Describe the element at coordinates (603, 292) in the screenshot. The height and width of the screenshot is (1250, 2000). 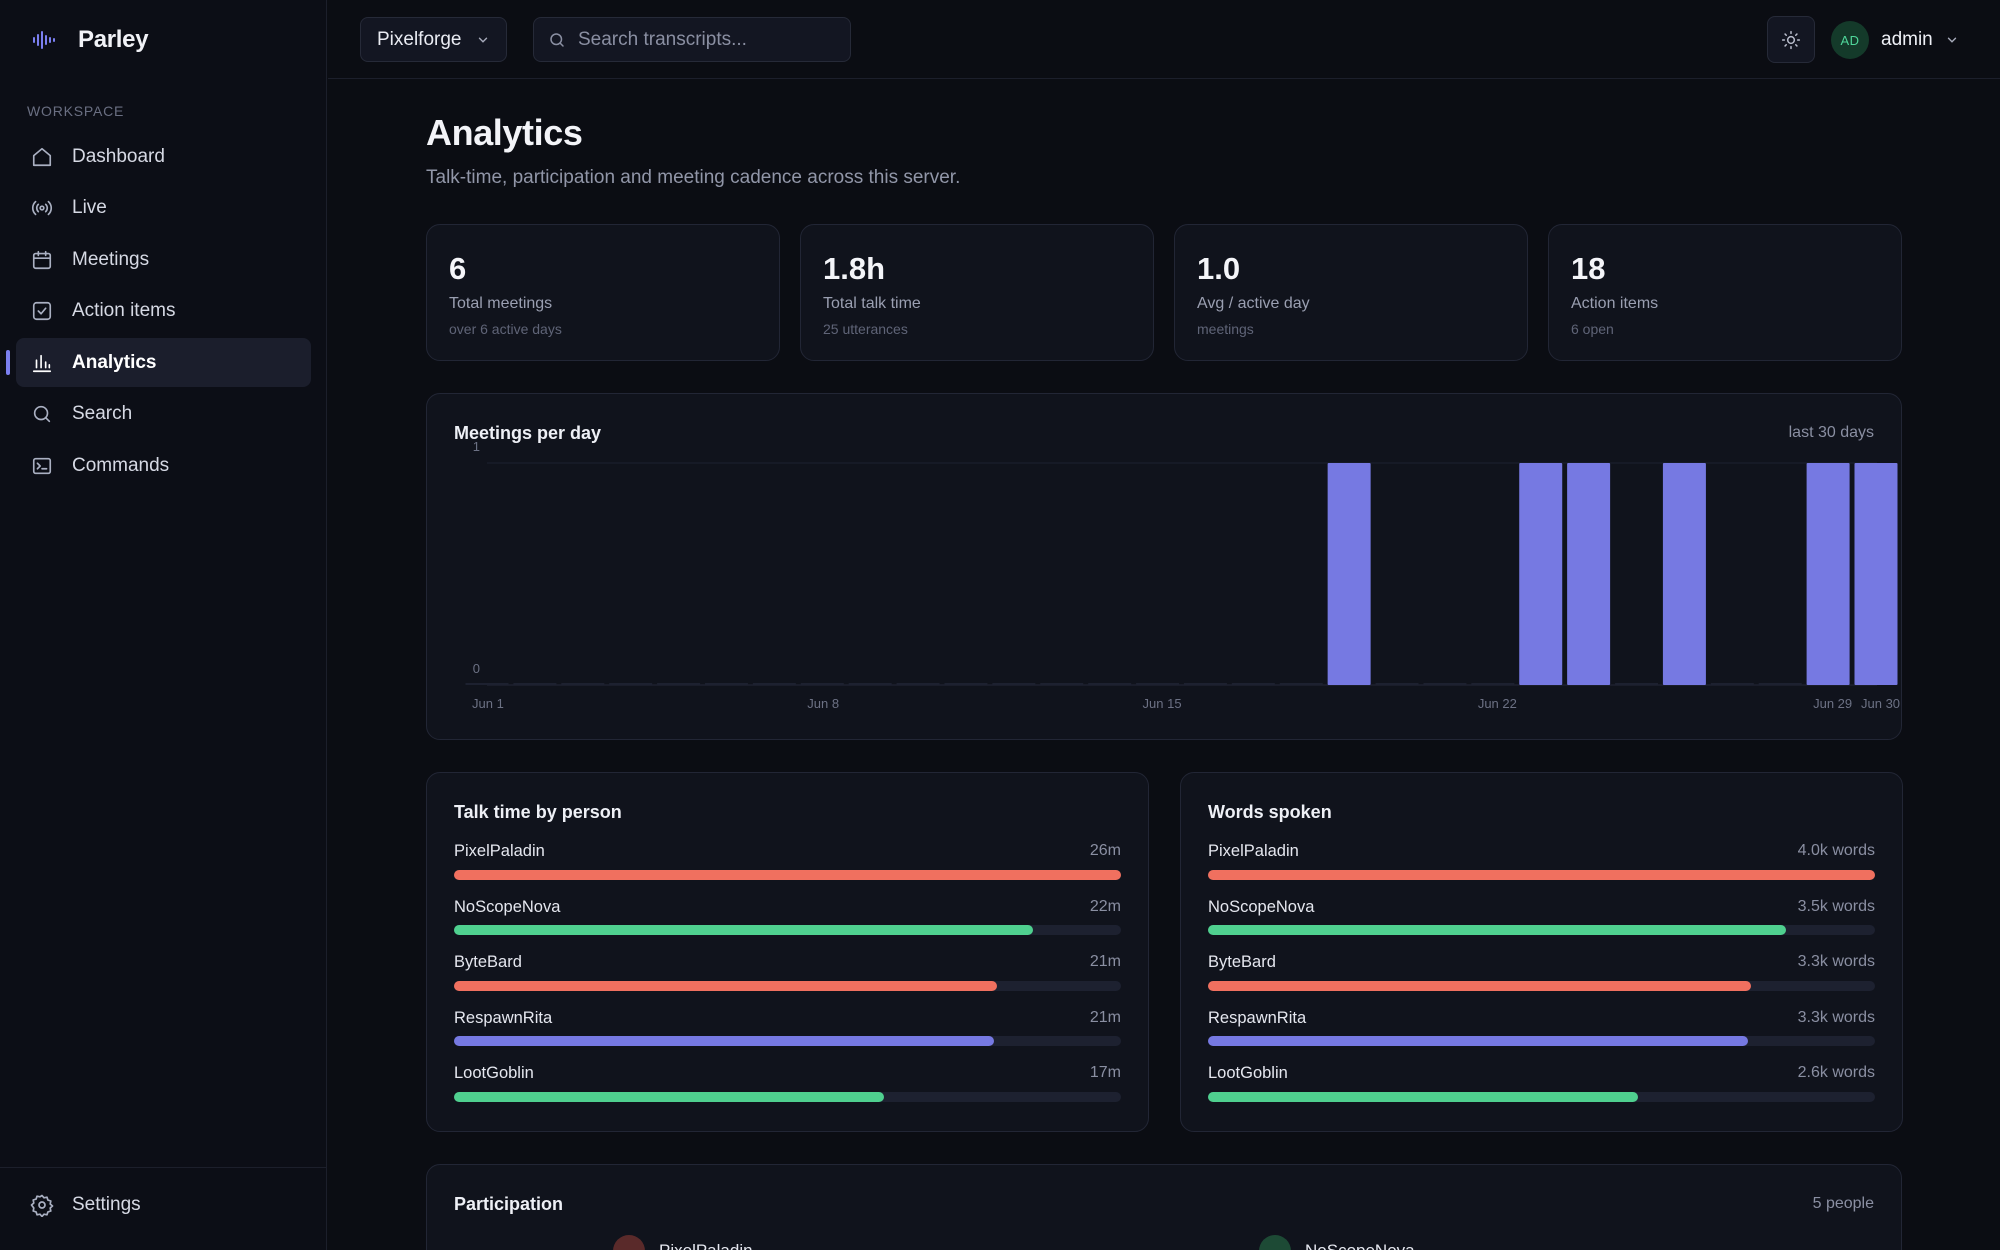
I see `stat-card-total-meetings: 6 Total meetings over 6 active days` at that location.